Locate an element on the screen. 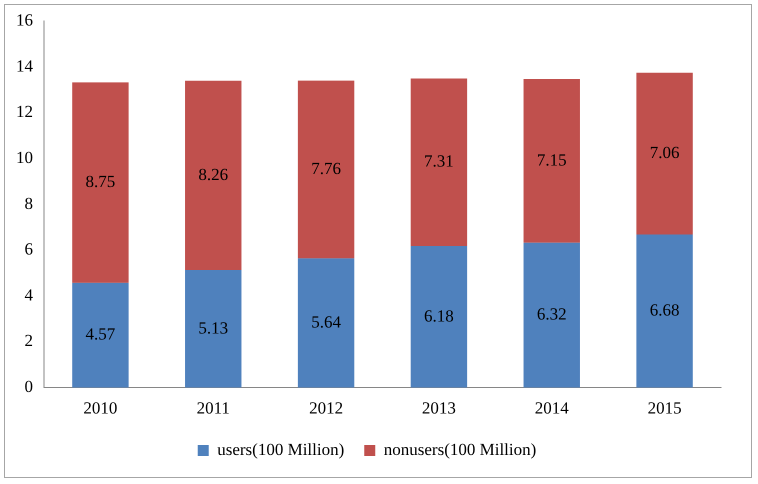 The image size is (758, 484). data-label: 7.76 is located at coordinates (326, 168).